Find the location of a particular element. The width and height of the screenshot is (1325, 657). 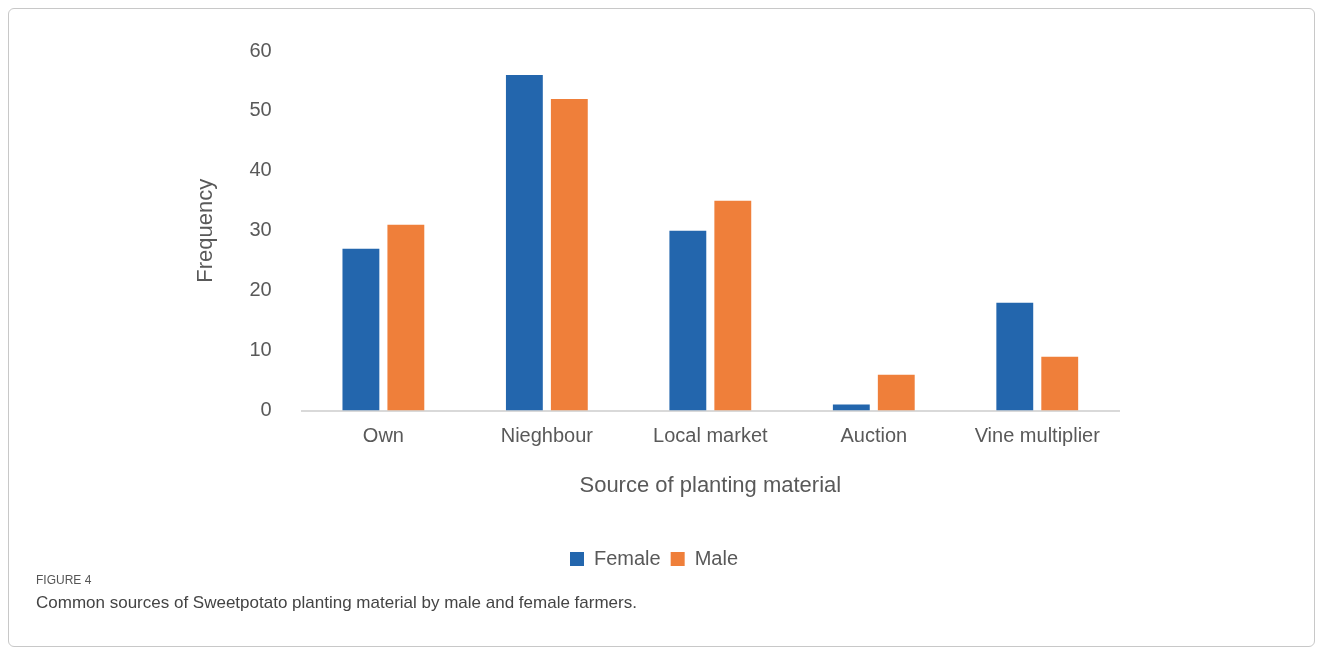

x-axis-title: Source of planting material is located at coordinates (710, 484).